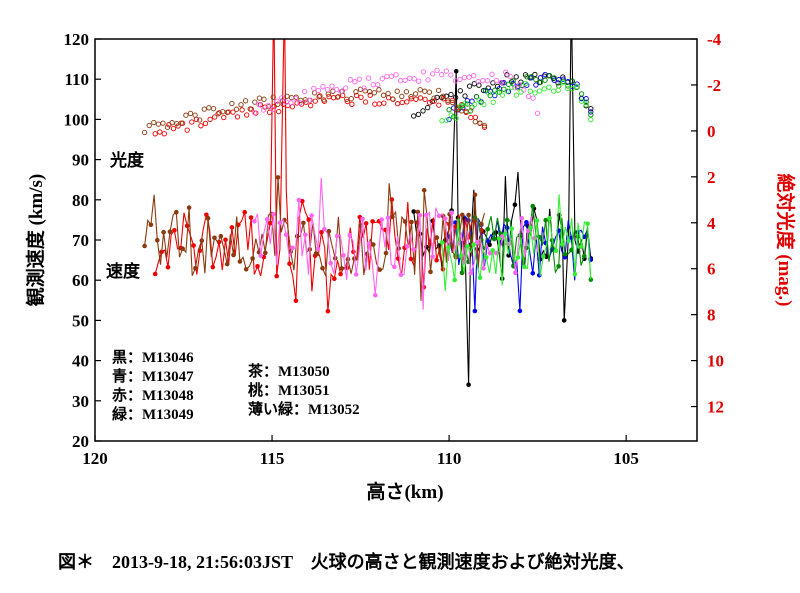 This screenshot has width=800, height=593. I want to click on tick-label: 2, so click(711, 177).